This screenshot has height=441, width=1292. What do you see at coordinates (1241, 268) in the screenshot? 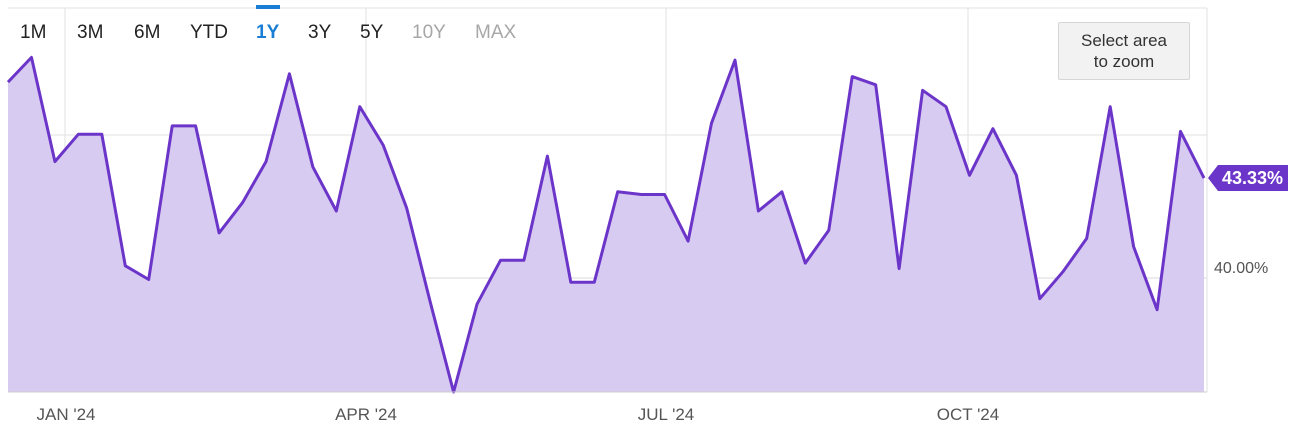
I see `y-tick-label: 40.00%` at bounding box center [1241, 268].